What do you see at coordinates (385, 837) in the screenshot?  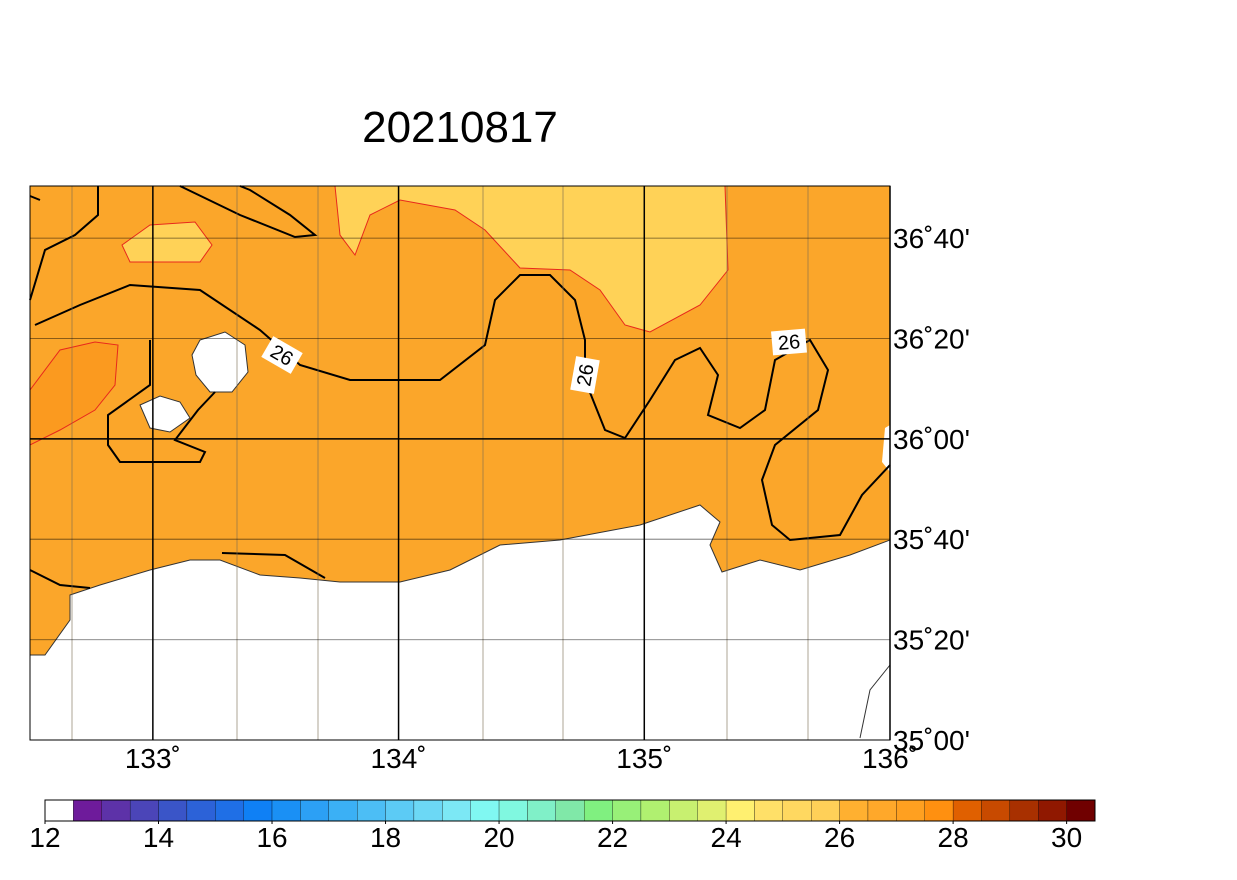 I see `colorbar-label: 18` at bounding box center [385, 837].